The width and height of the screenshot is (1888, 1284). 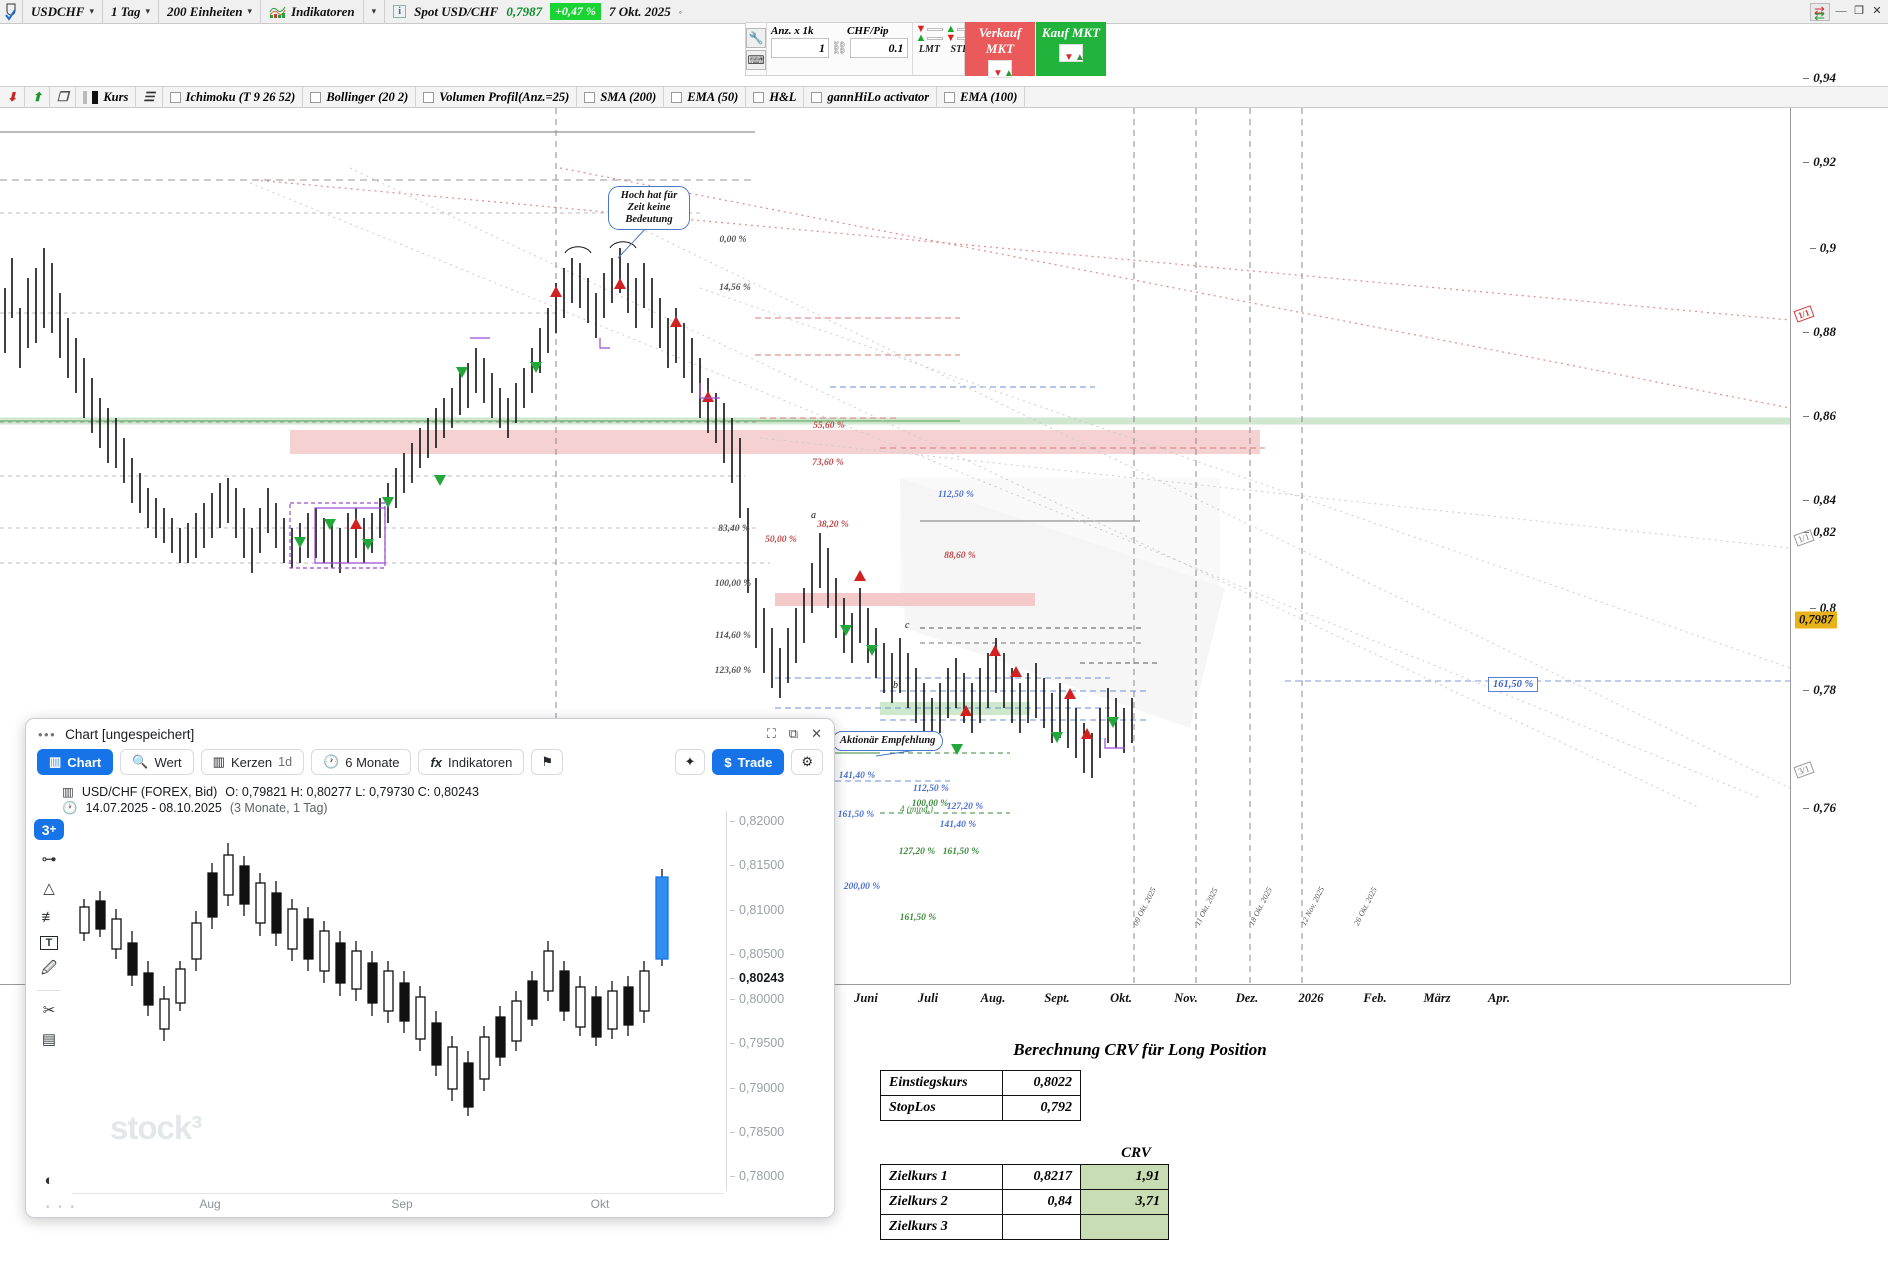 I want to click on tab-label: Kerzen, so click(x=251, y=762).